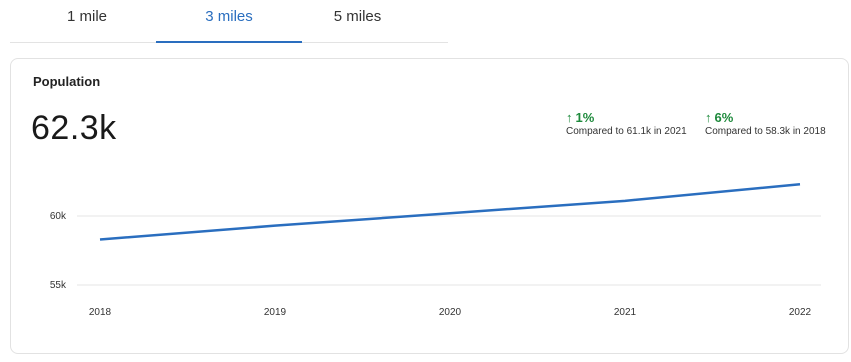  What do you see at coordinates (724, 117) in the screenshot?
I see `change-percent: 6%` at bounding box center [724, 117].